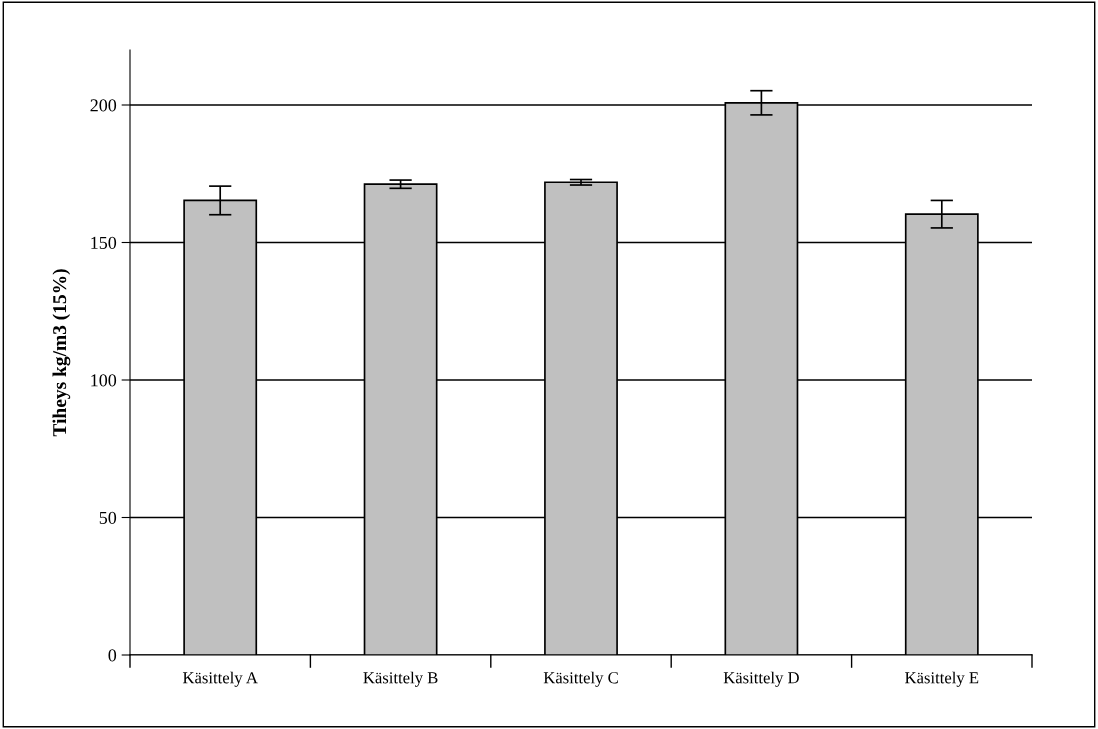  I want to click on x-tick-label: Käsittely E, so click(942, 679).